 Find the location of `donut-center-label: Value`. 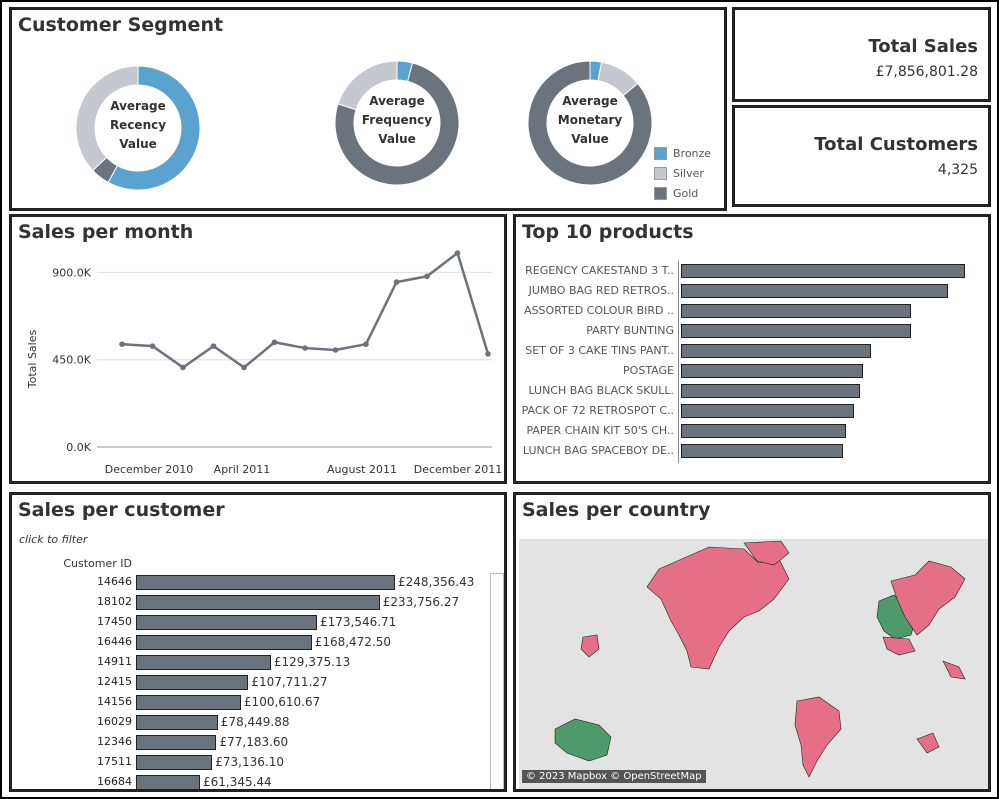

donut-center-label: Value is located at coordinates (397, 139).